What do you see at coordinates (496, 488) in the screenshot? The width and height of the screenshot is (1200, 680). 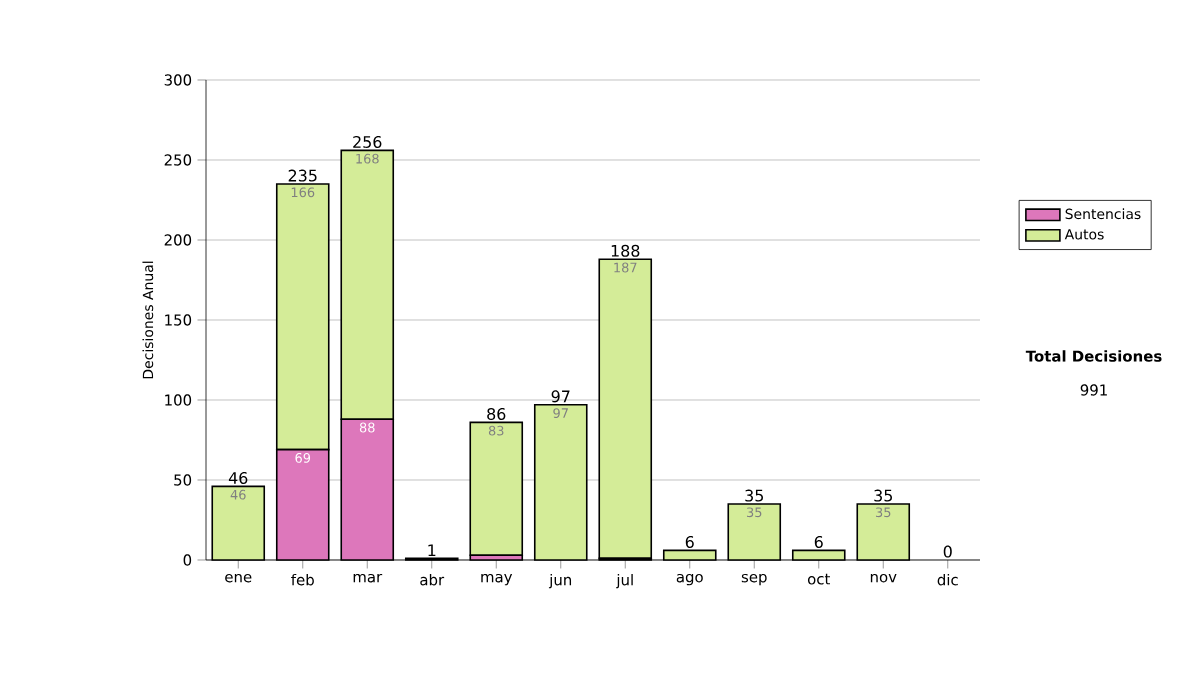 I see `bar` at bounding box center [496, 488].